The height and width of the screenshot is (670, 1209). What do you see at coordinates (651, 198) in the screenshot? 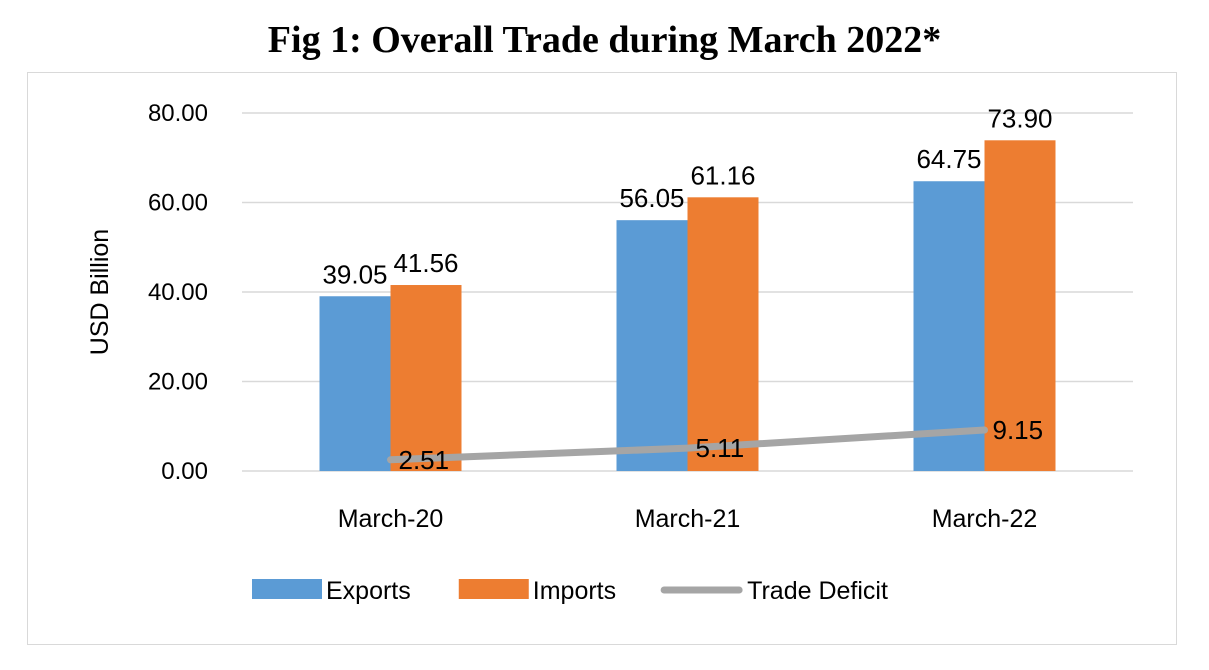
I see `data-label: 56.05` at bounding box center [651, 198].